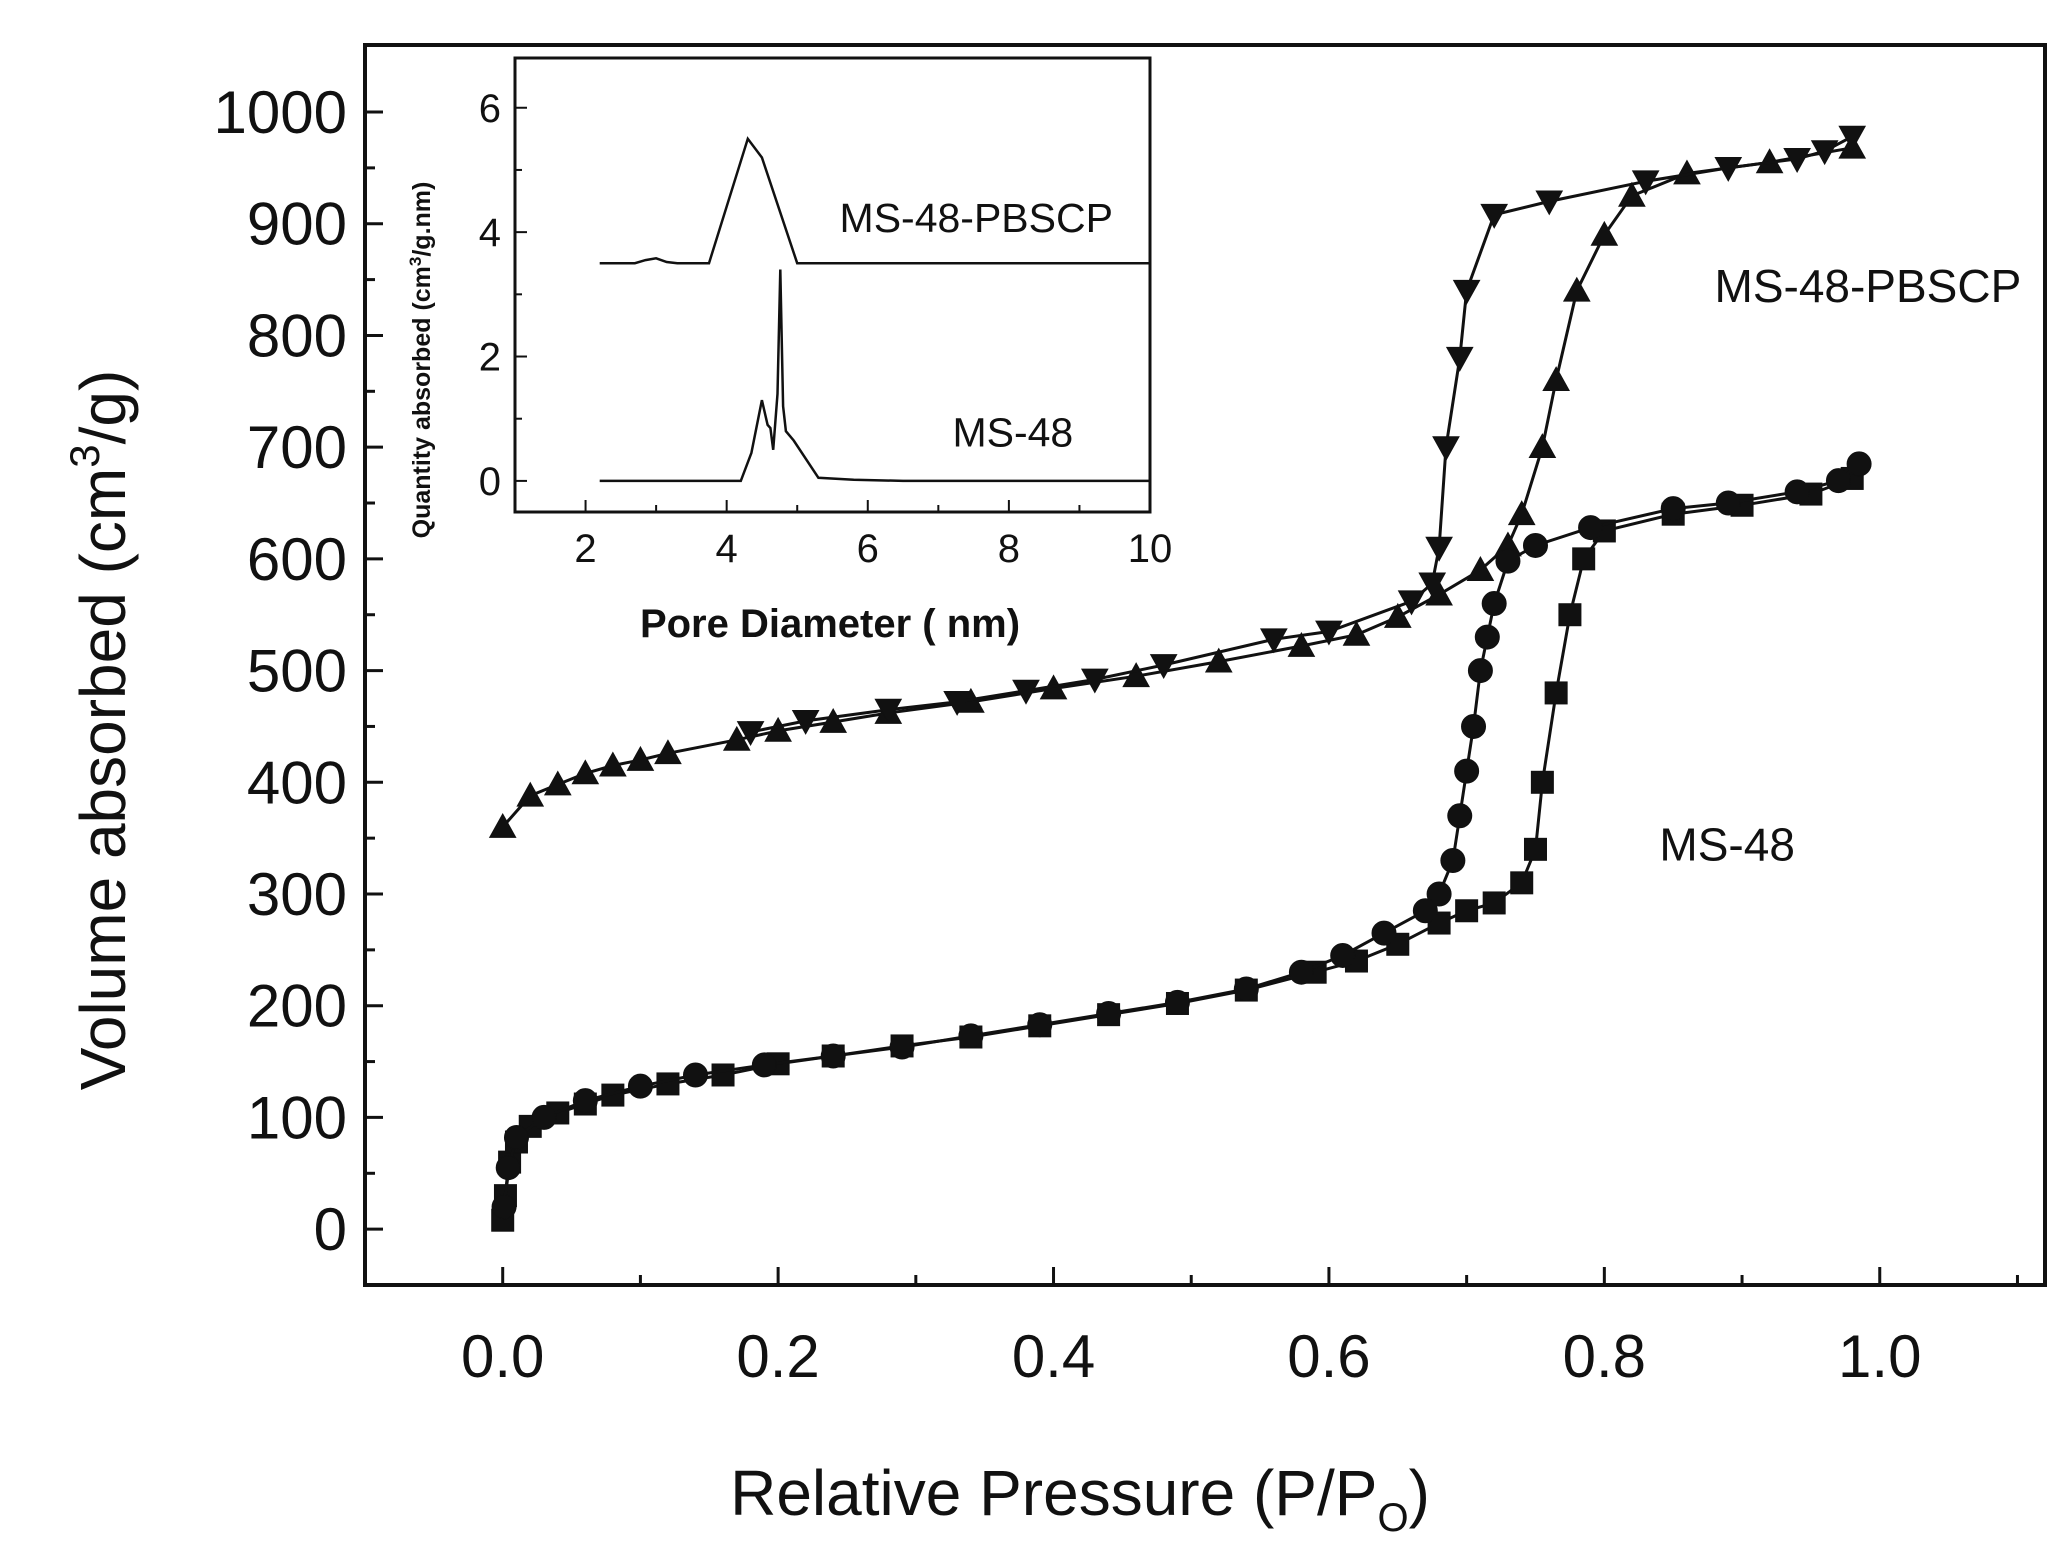  I want to click on y-tick-label: 300, so click(297, 894).